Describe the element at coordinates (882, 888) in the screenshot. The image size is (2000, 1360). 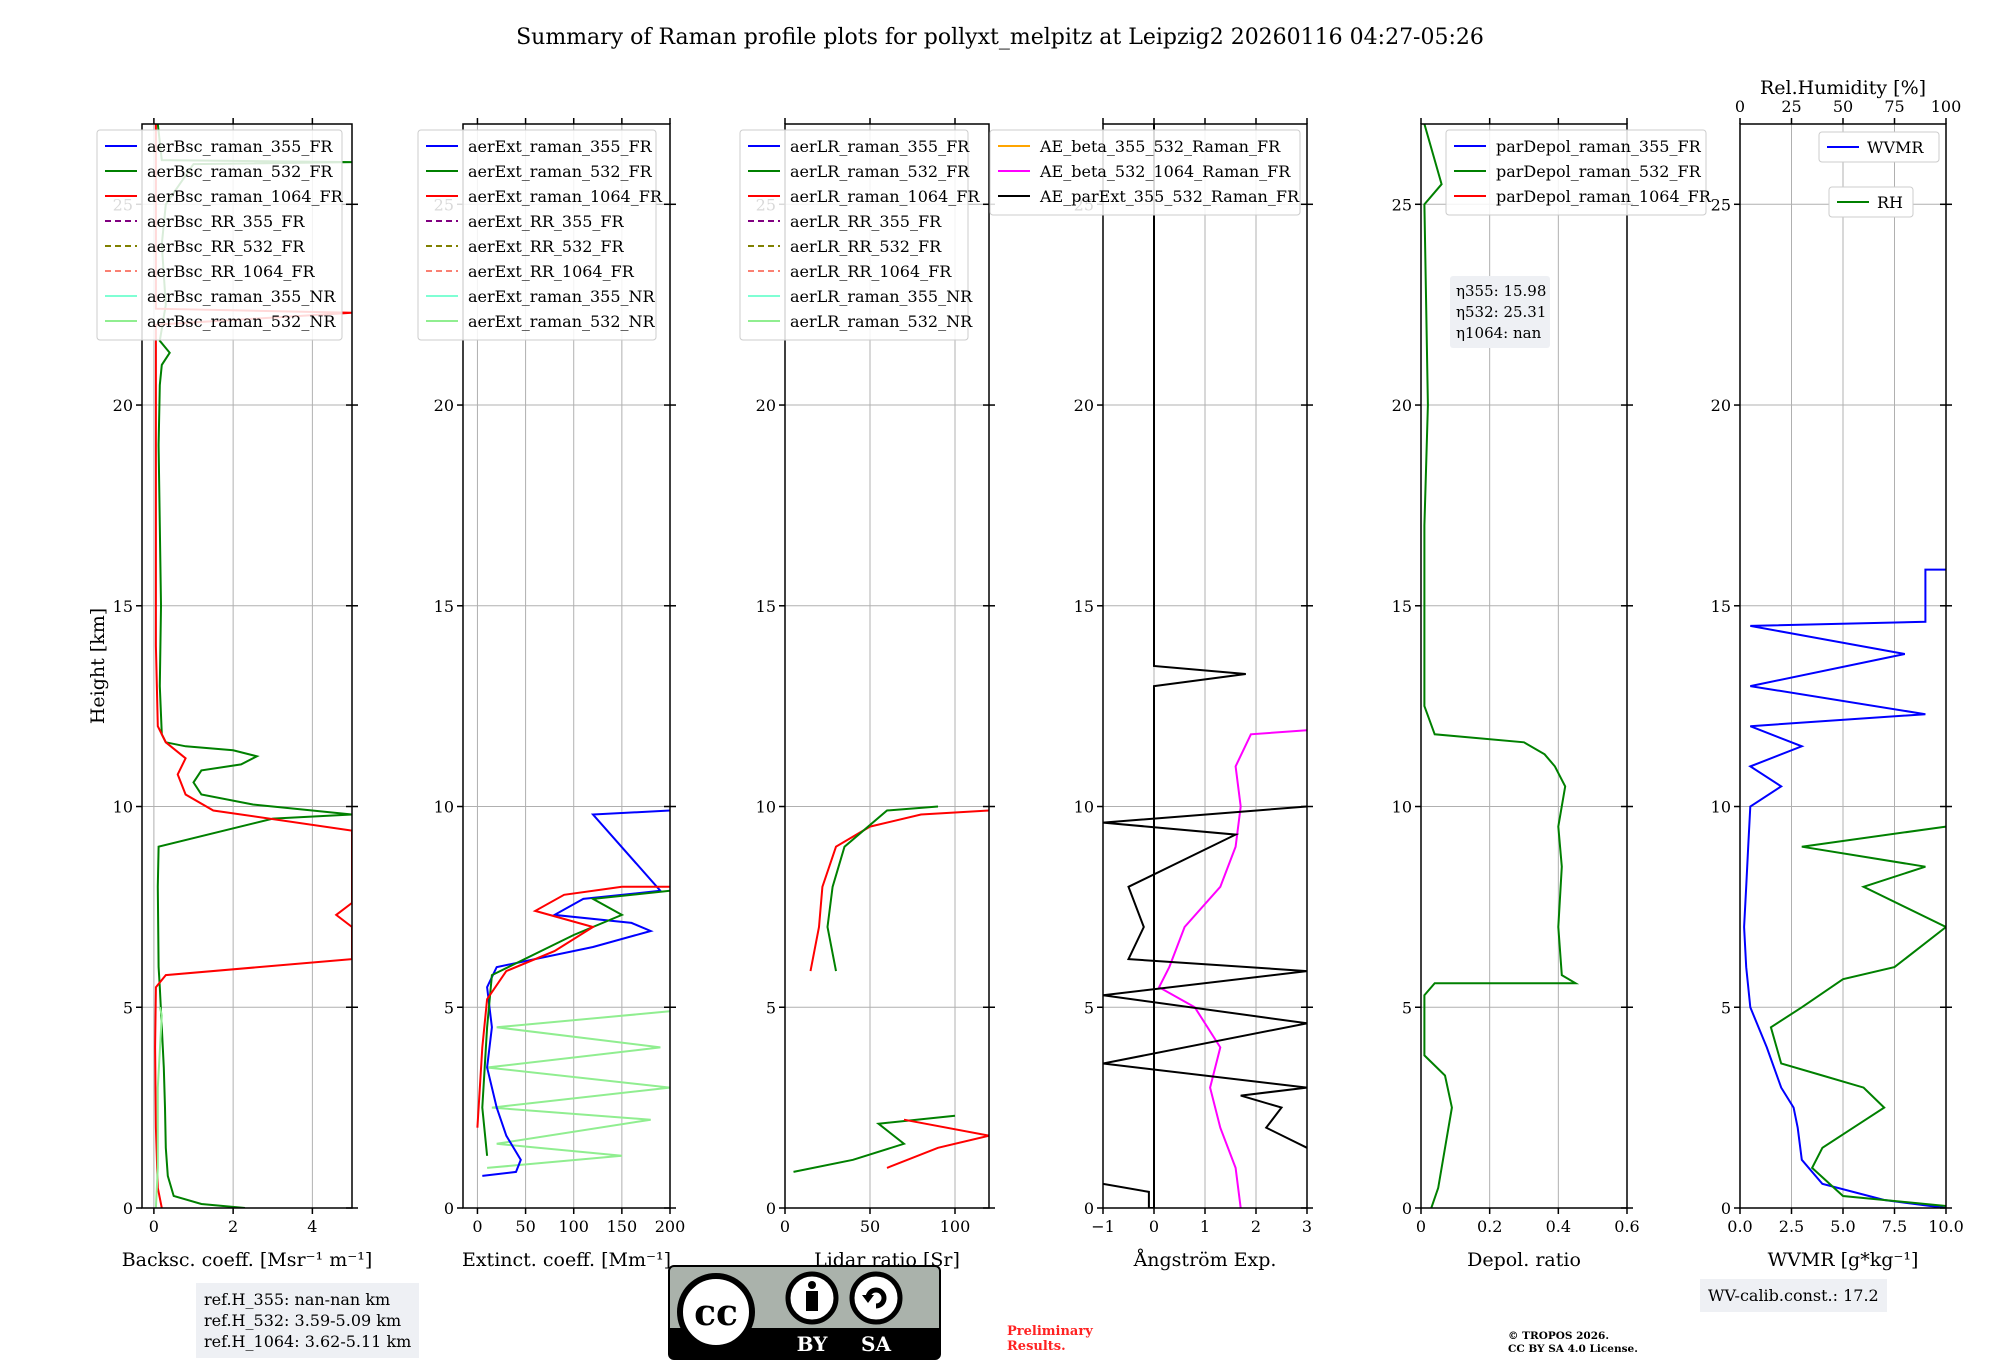
I see `series-aerLR_raman_532_FR` at that location.